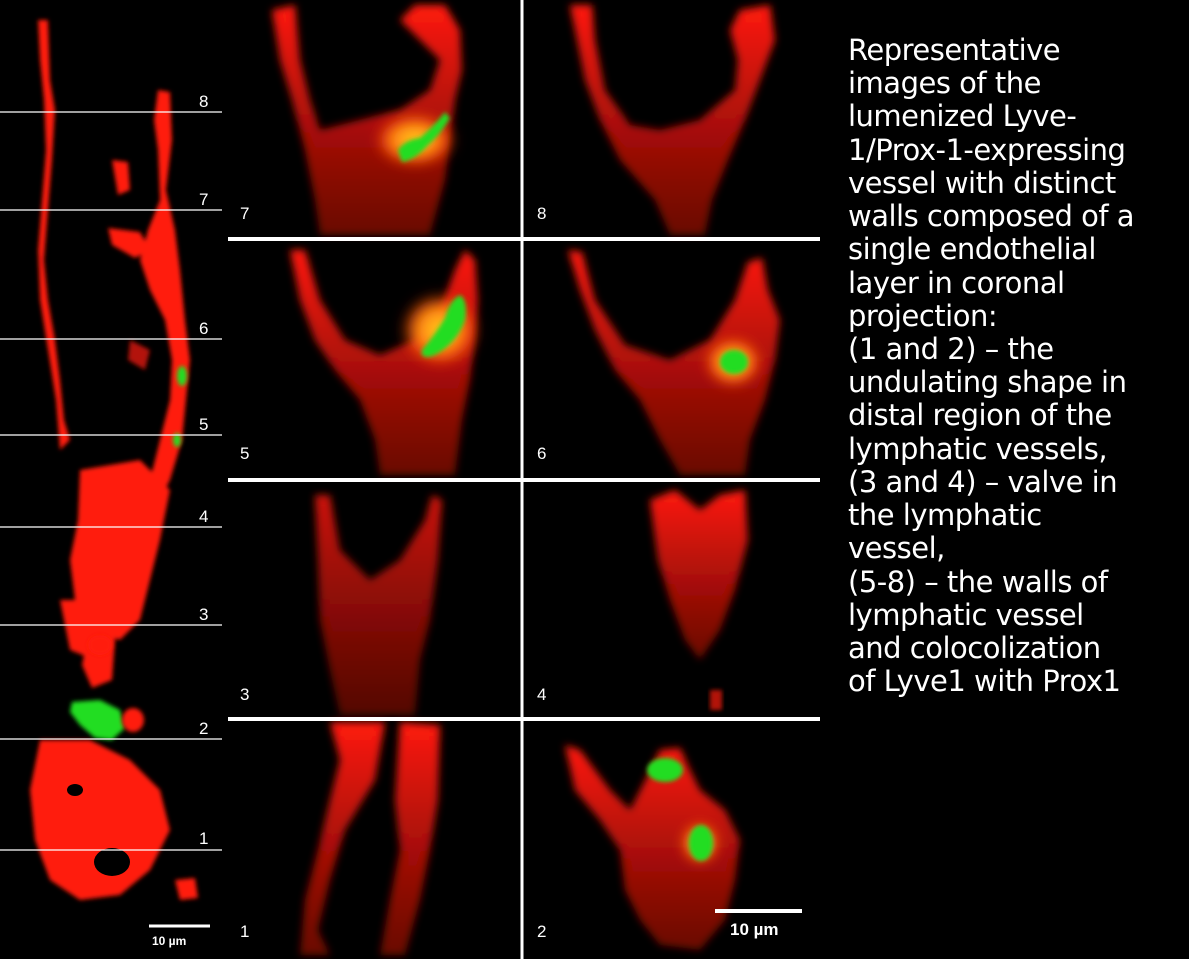 The height and width of the screenshot is (959, 1189). What do you see at coordinates (367, 120) in the screenshot?
I see `panel-7-image` at bounding box center [367, 120].